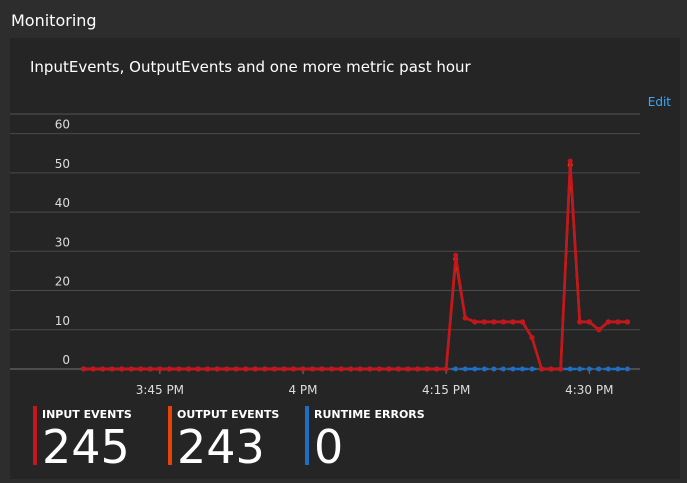 Image resolution: width=687 pixels, height=483 pixels. Describe the element at coordinates (160, 390) in the screenshot. I see `x-tick-label: 3:45 PM` at that location.